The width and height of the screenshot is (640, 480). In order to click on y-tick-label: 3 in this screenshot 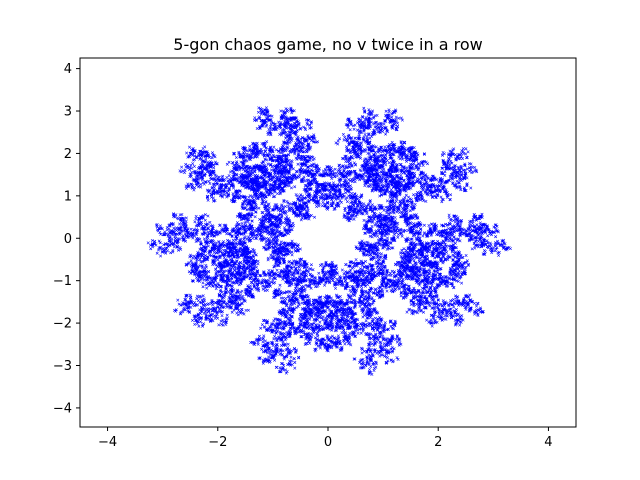, I will do `click(68, 112)`.